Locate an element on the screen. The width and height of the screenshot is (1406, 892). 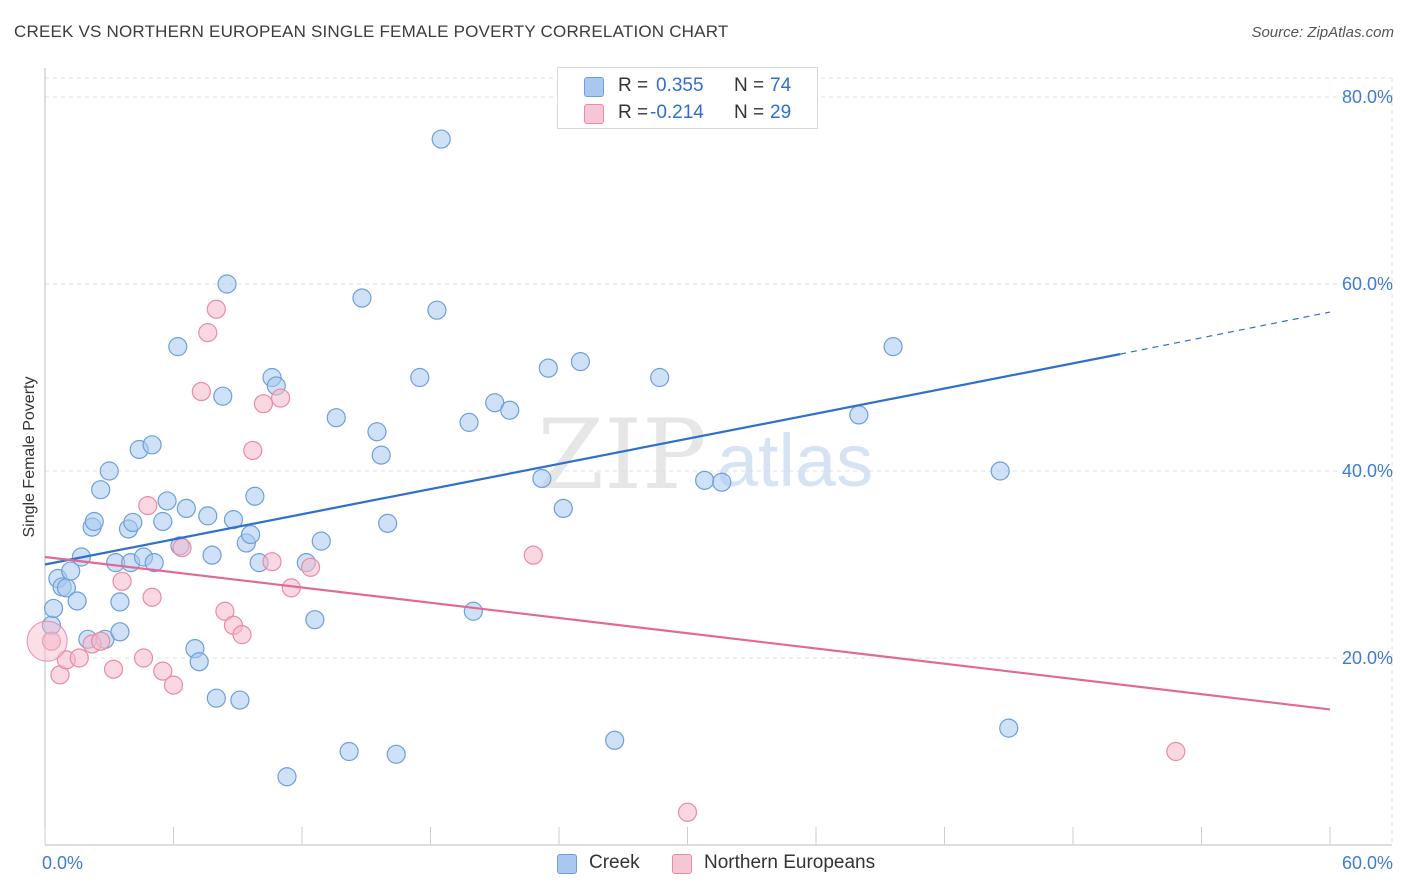
watermark-zip: ZIP is located at coordinates (621, 455).